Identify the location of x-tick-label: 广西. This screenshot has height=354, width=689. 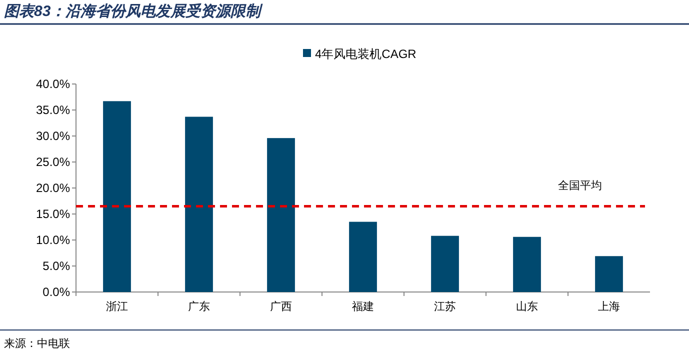
(281, 306).